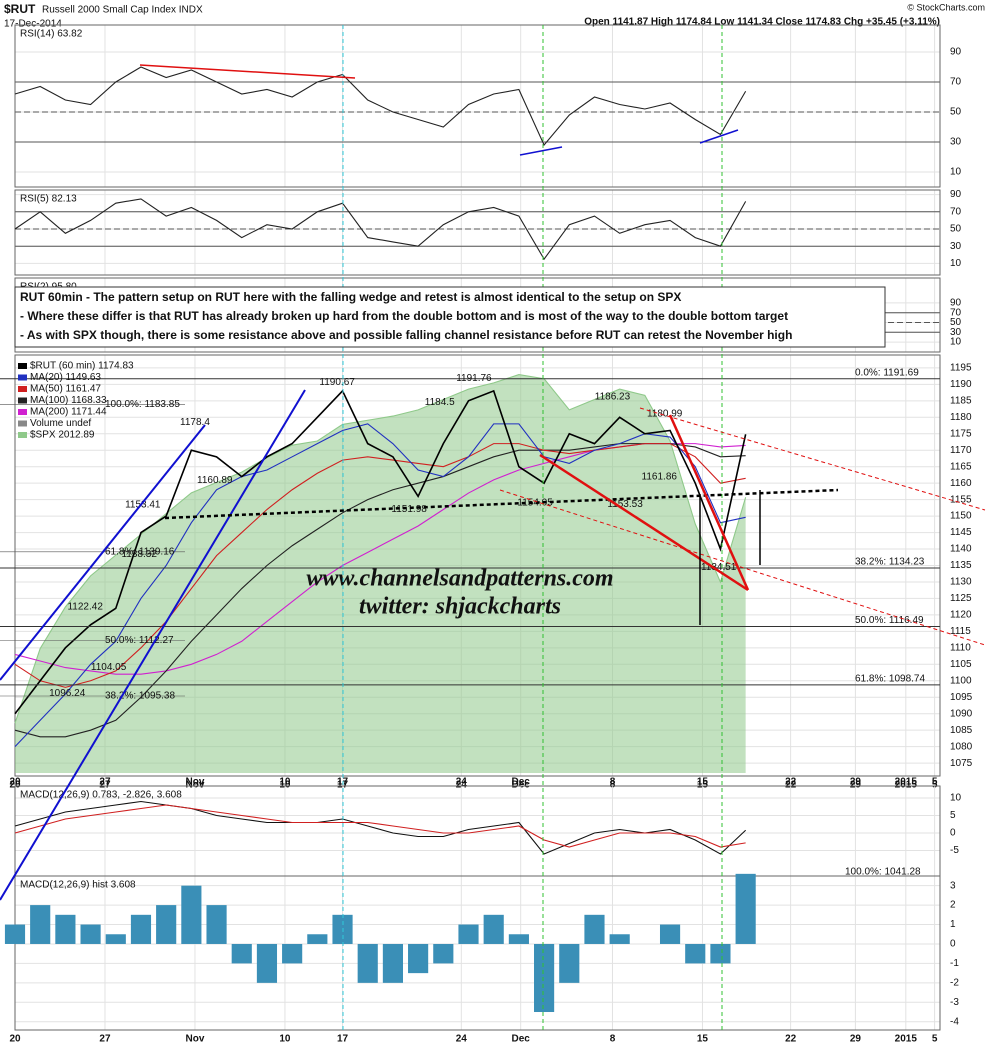  What do you see at coordinates (906, 785) in the screenshot?
I see `x-tick-label: 2015` at bounding box center [906, 785].